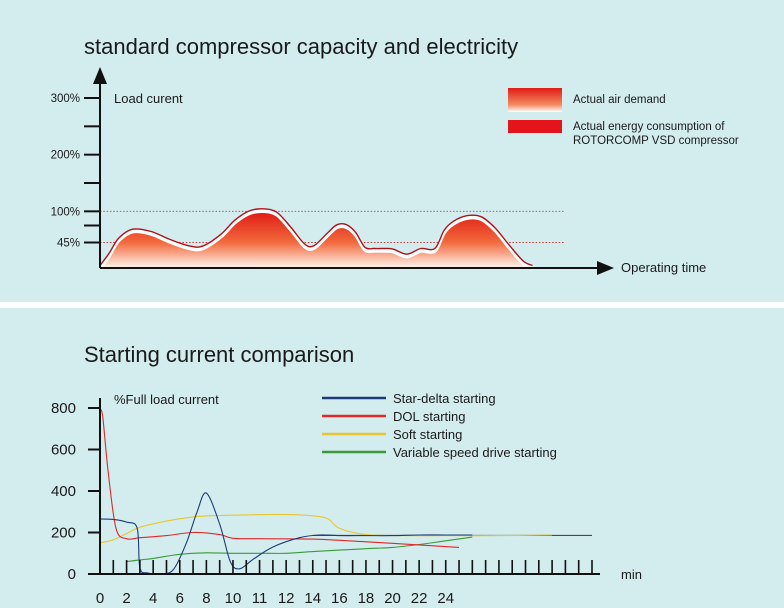  What do you see at coordinates (392, 598) in the screenshot?
I see `x-tick-label: 20` at bounding box center [392, 598].